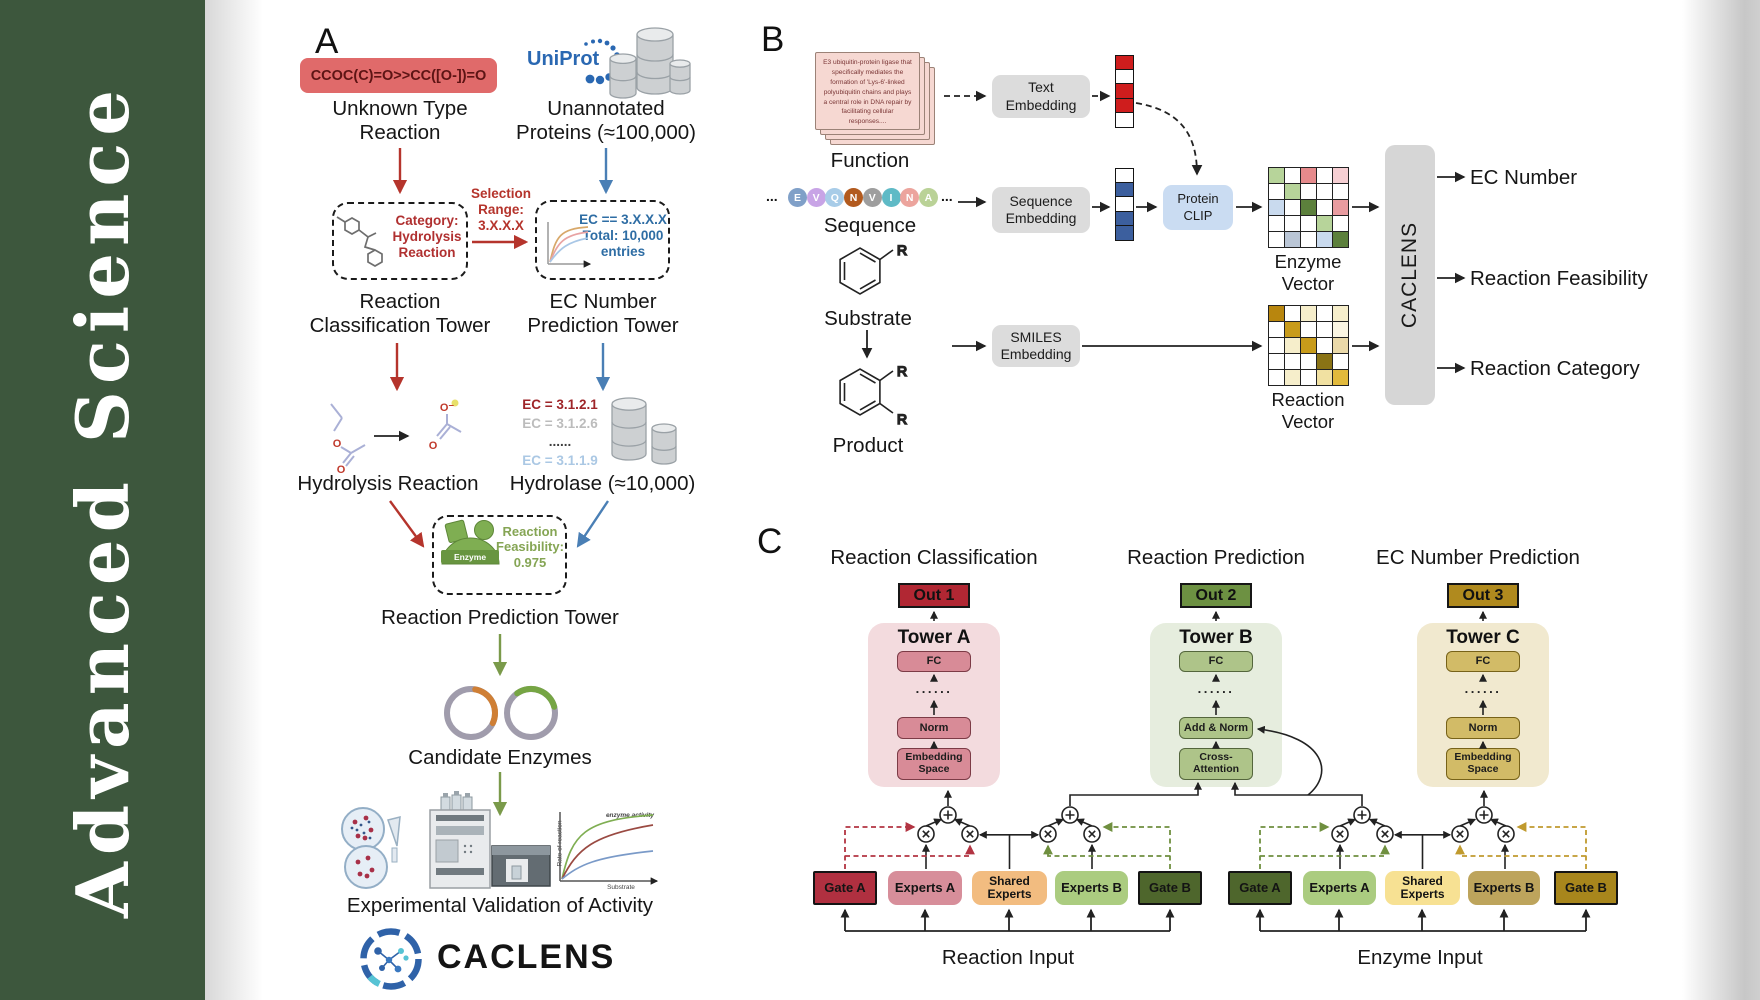 This screenshot has height=1000, width=1760. Describe the element at coordinates (1483, 595) in the screenshot. I see `out3-box: Out 3` at that location.